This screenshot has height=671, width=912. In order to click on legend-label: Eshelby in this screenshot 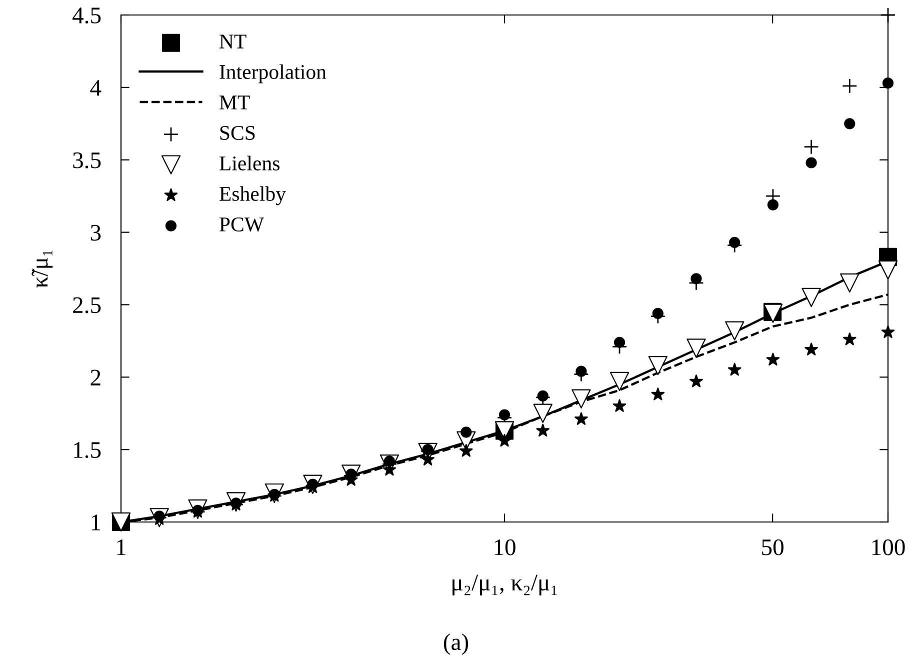, I will do `click(253, 196)`.